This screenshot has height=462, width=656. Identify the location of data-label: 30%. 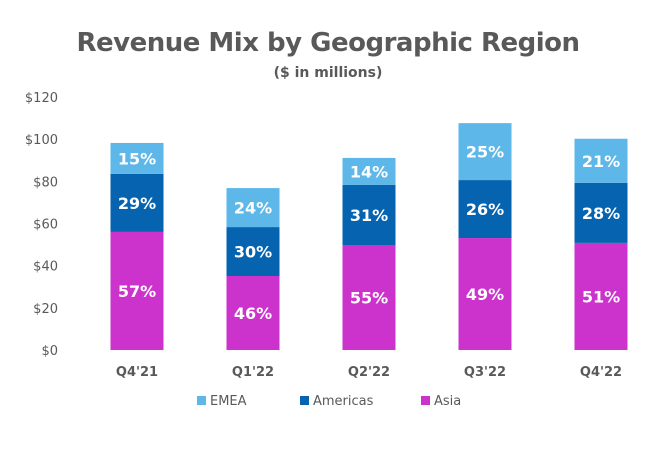
(253, 252).